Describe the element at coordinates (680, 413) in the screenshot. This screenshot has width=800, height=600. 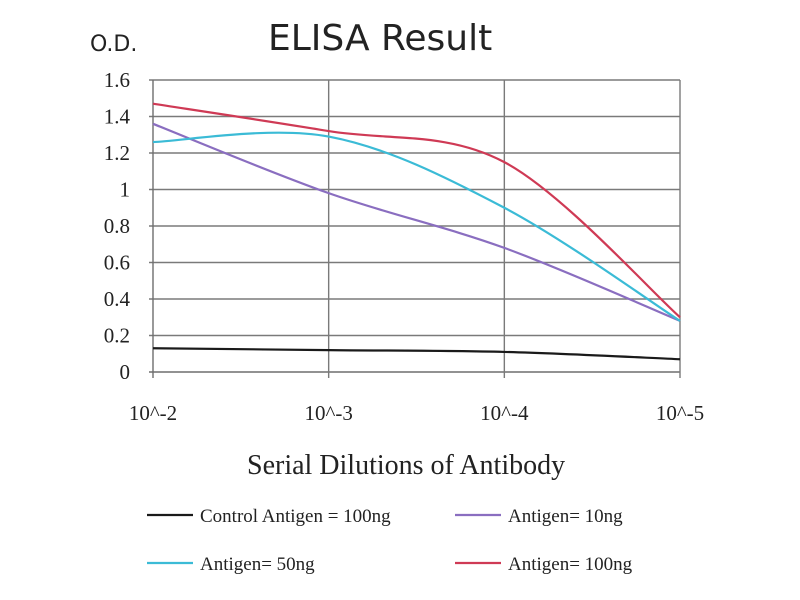
I see `x-tick-label: 10^-5` at that location.